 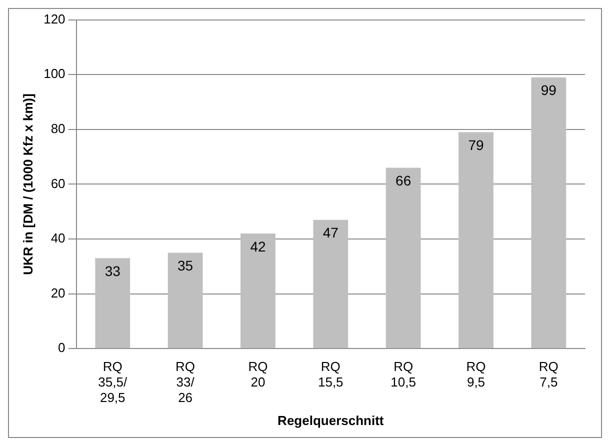 I want to click on x-axis-title: Regelquerschnitt, so click(x=331, y=420).